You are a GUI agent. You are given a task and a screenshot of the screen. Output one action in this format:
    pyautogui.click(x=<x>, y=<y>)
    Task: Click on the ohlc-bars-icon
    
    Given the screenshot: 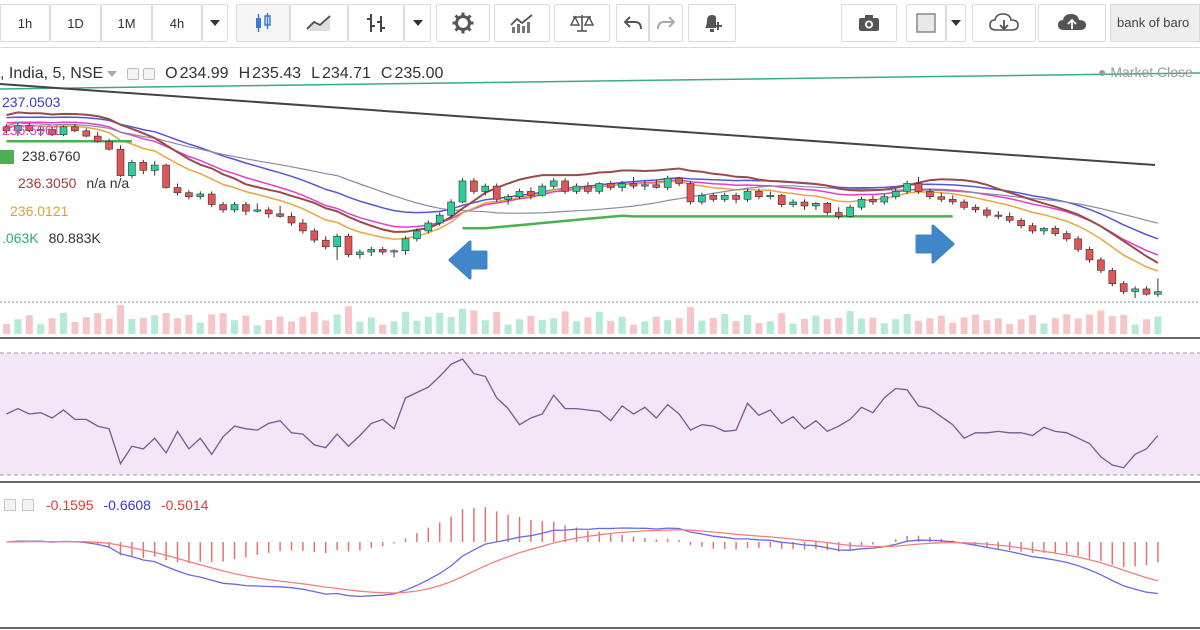 What is the action you would take?
    pyautogui.click(x=376, y=23)
    